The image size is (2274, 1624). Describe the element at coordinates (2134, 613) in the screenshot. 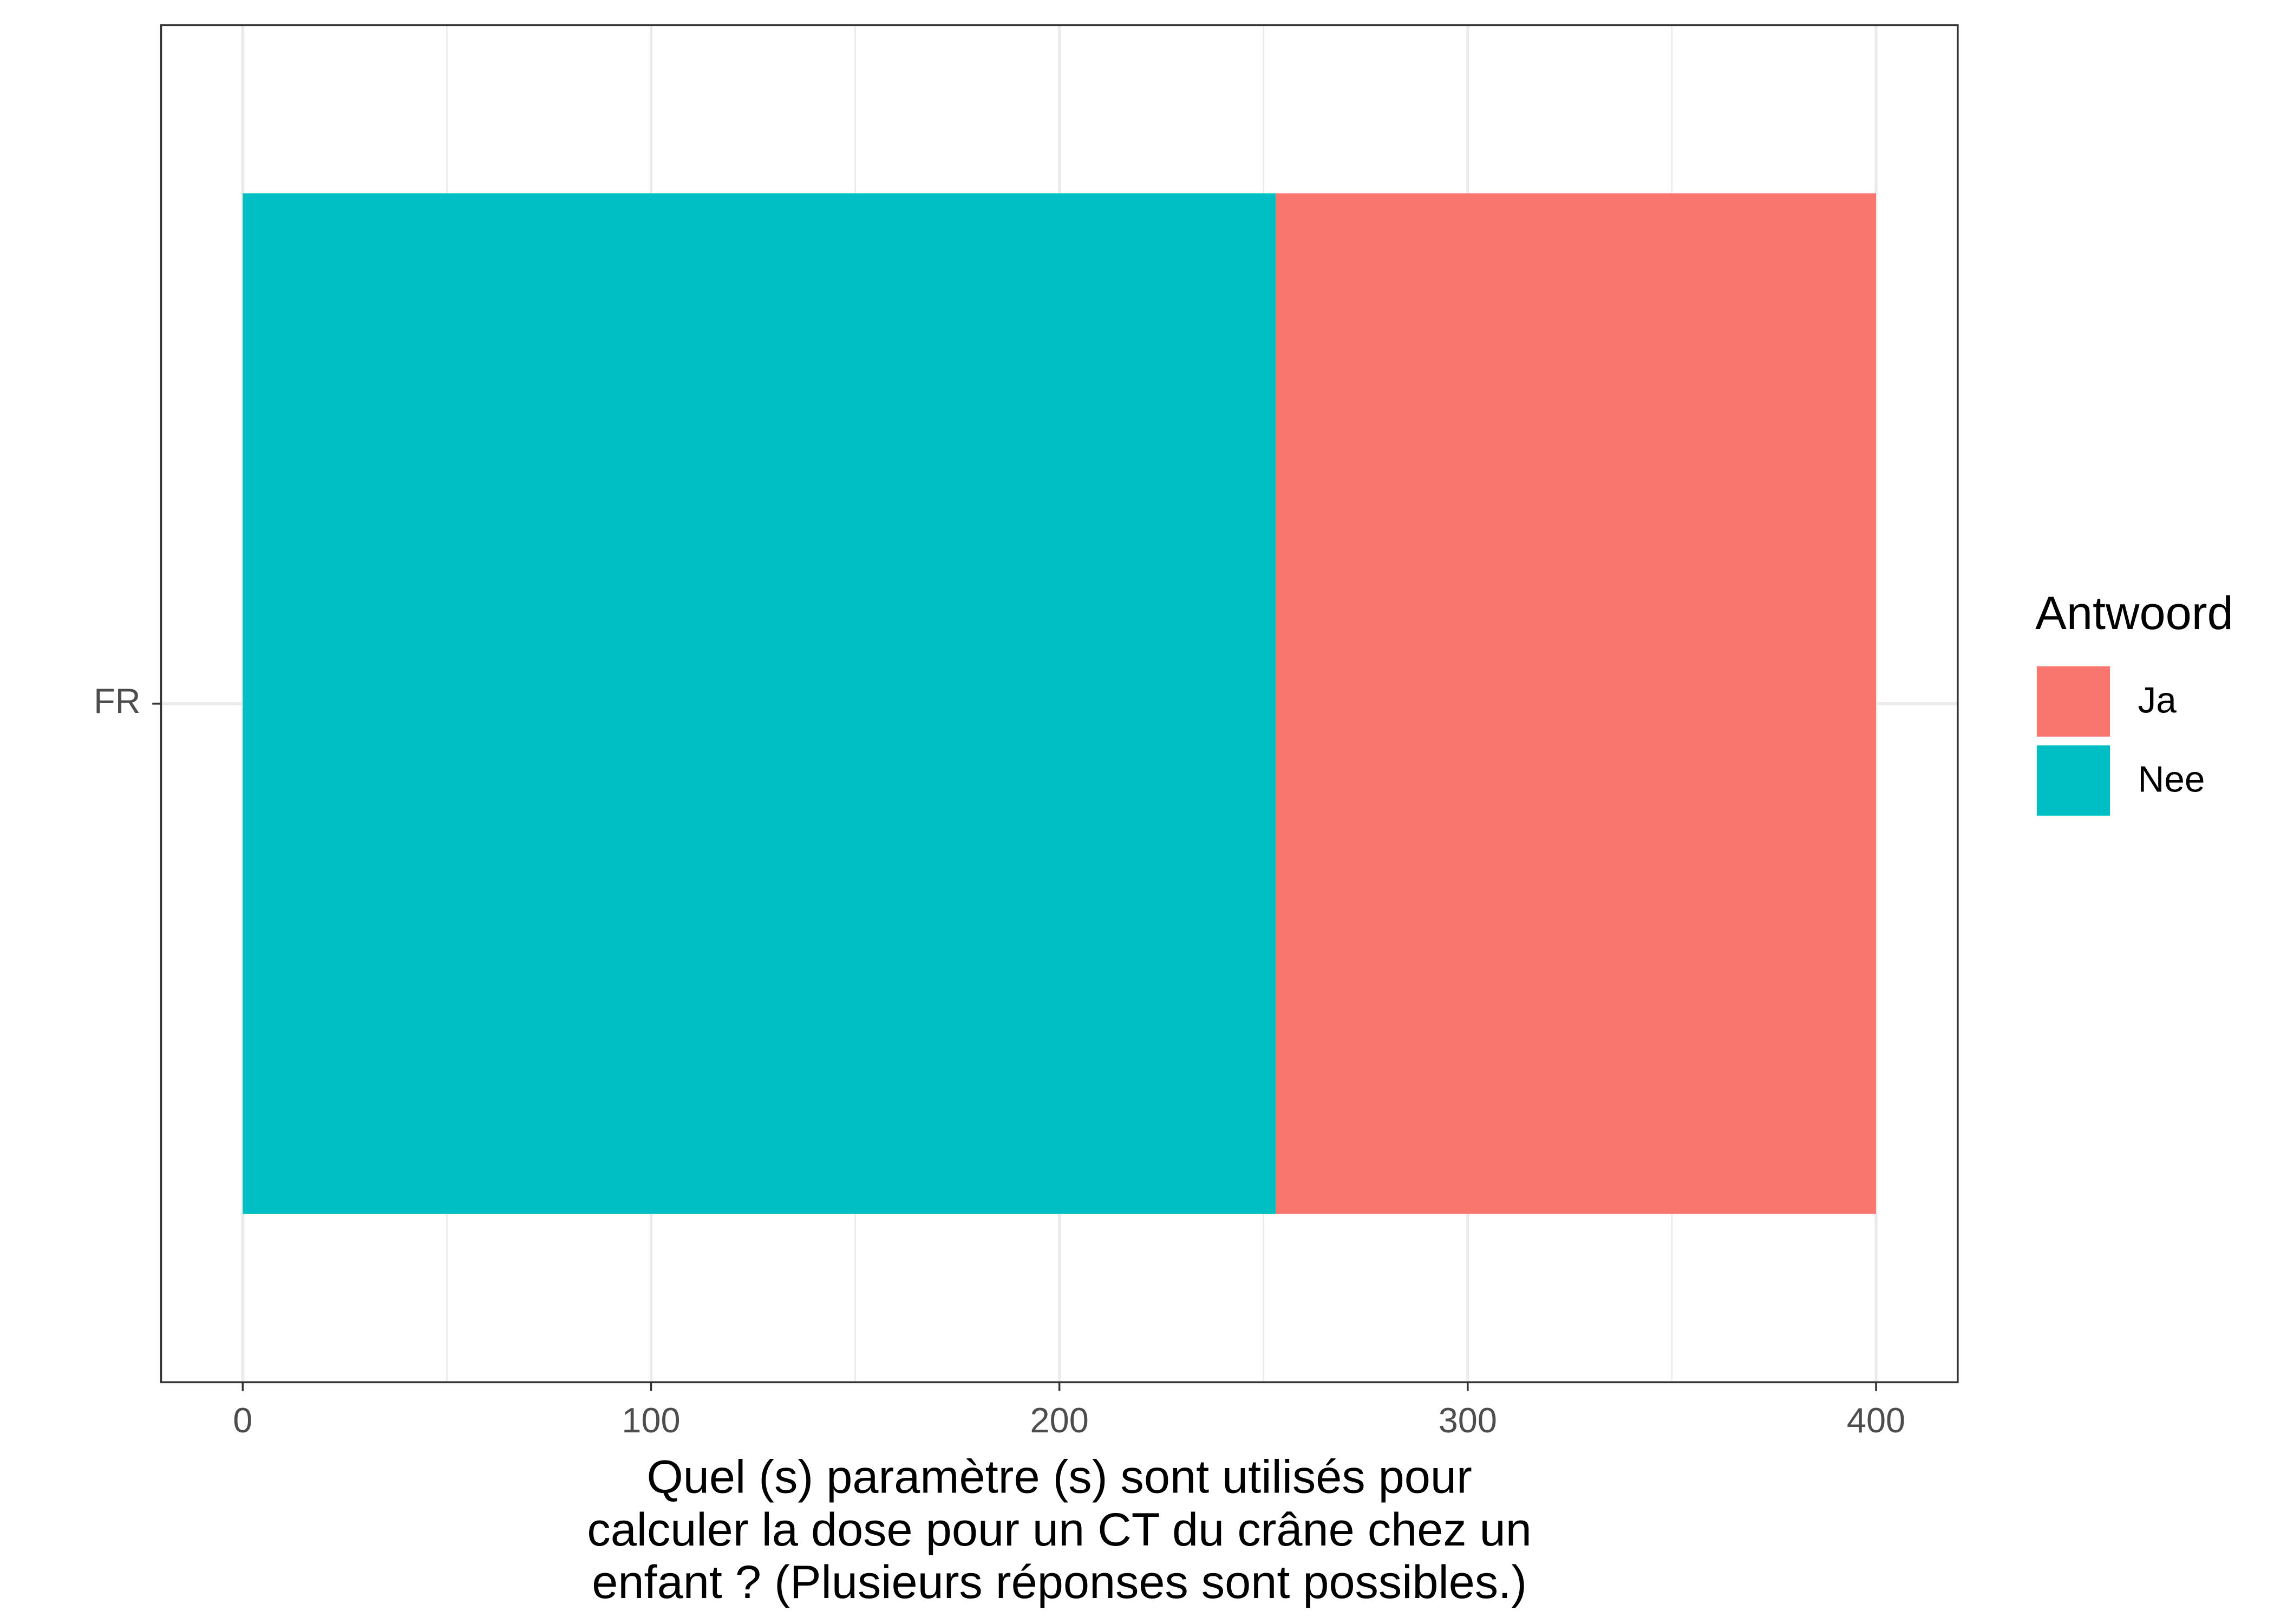

I see `legend-title: Antwoord` at that location.